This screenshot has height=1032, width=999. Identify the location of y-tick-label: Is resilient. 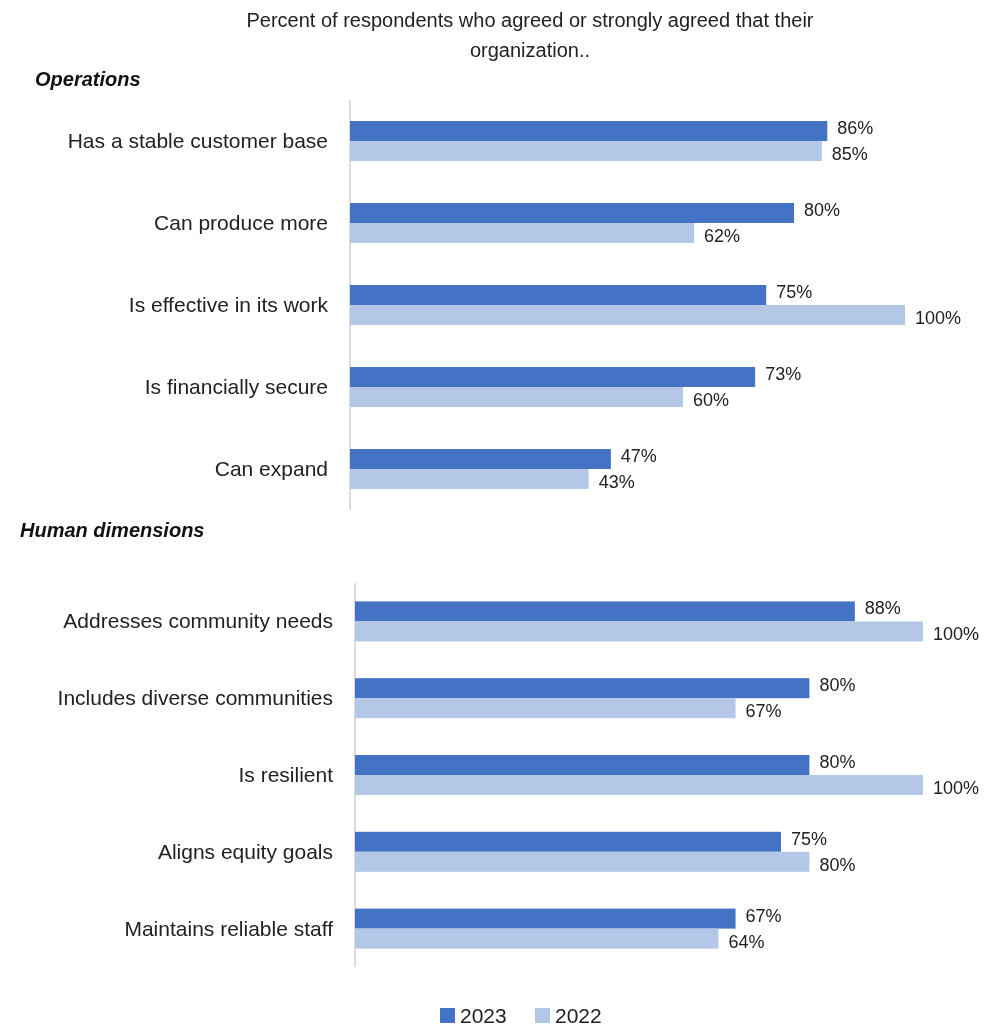
(286, 774).